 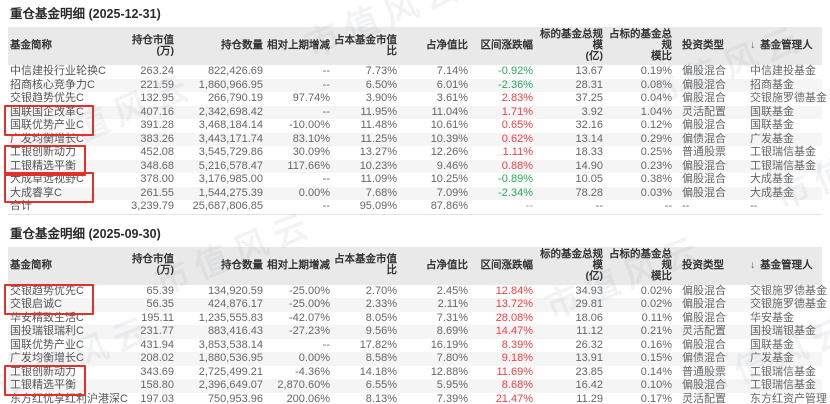 I want to click on cell-change-vs-prev: --, so click(x=326, y=206).